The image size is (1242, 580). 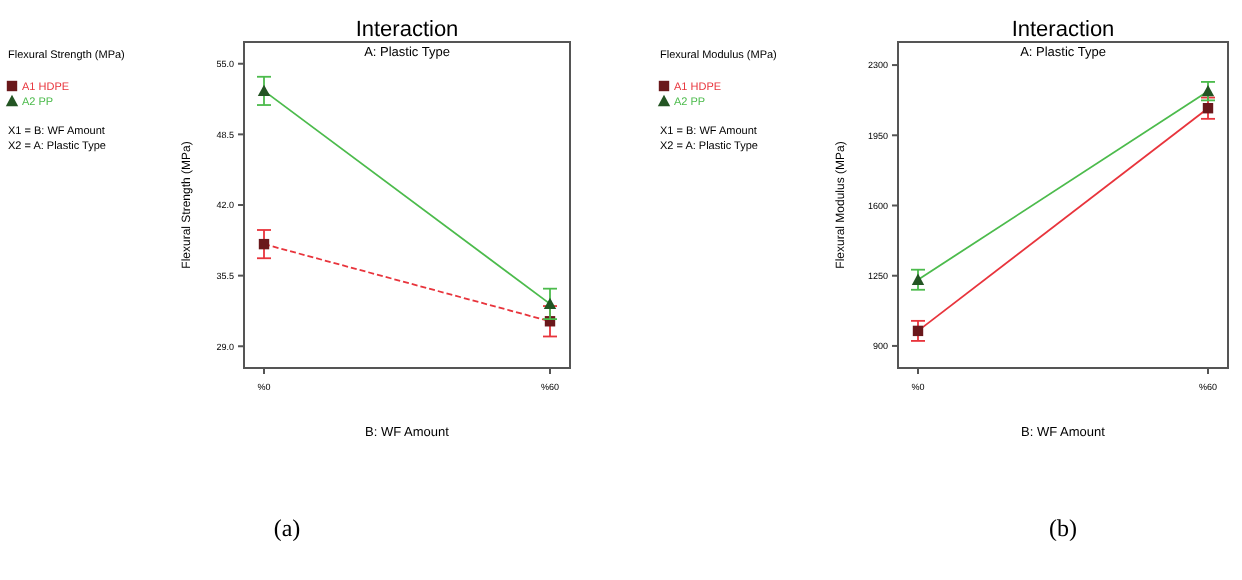 What do you see at coordinates (287, 528) in the screenshot?
I see `text: (a)` at bounding box center [287, 528].